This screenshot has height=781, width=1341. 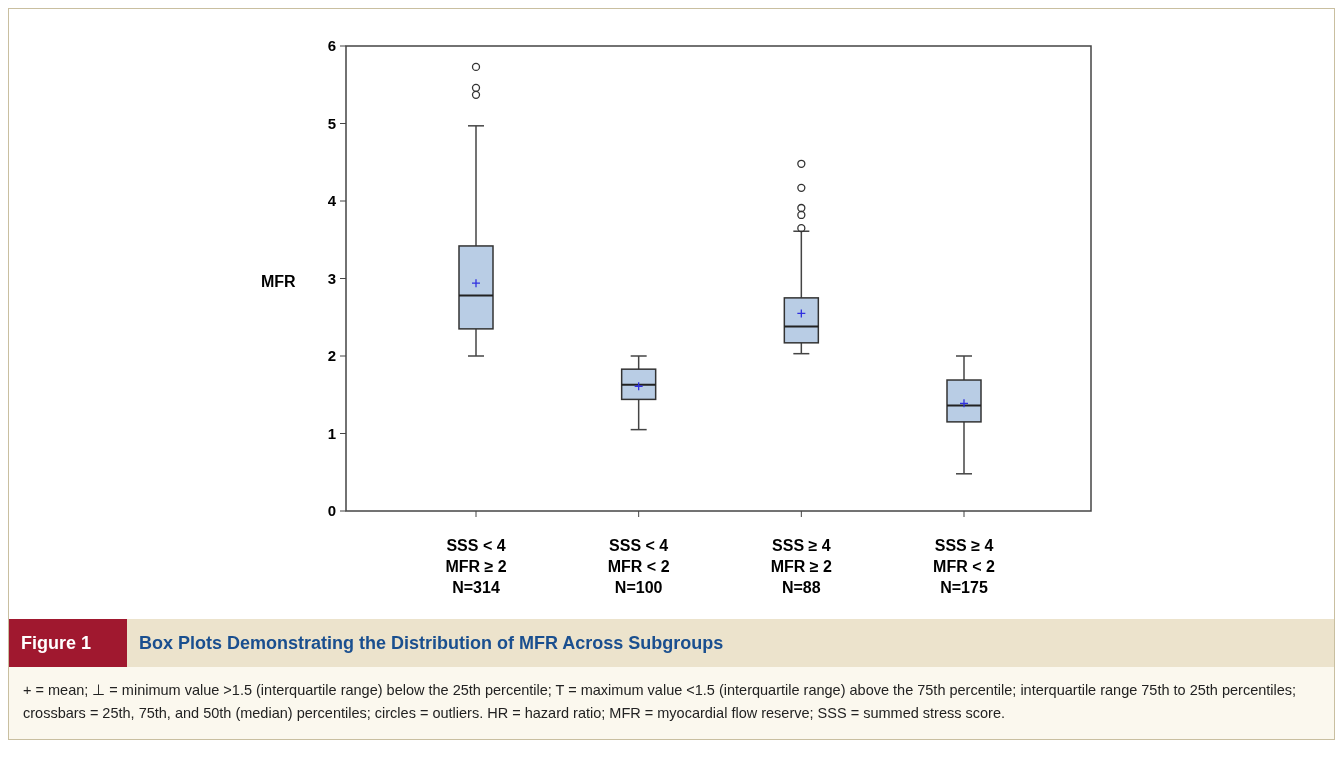 What do you see at coordinates (332, 201) in the screenshot?
I see `y-tick-label: 4` at bounding box center [332, 201].